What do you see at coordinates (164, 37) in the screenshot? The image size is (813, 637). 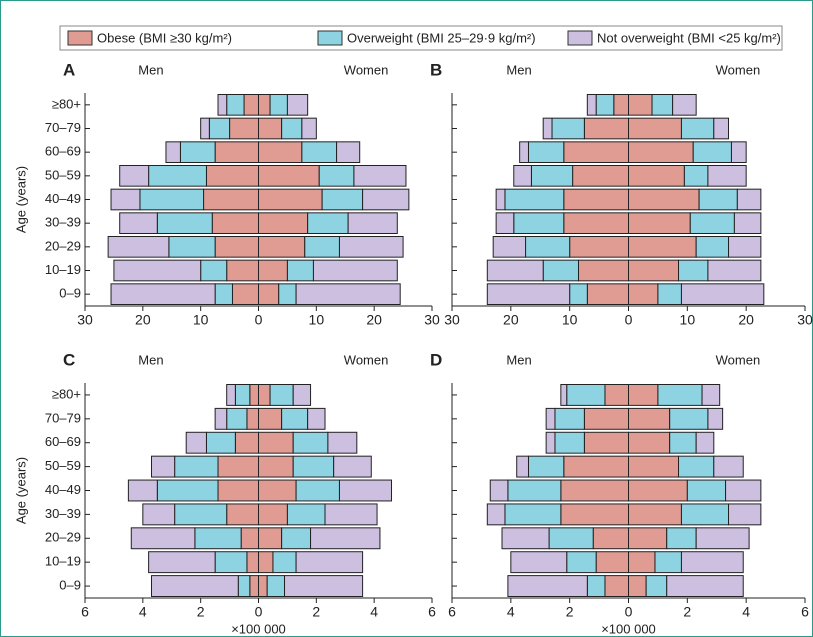 I see `legend-label: Obese (BMI ≥30 kg/m²)` at bounding box center [164, 37].